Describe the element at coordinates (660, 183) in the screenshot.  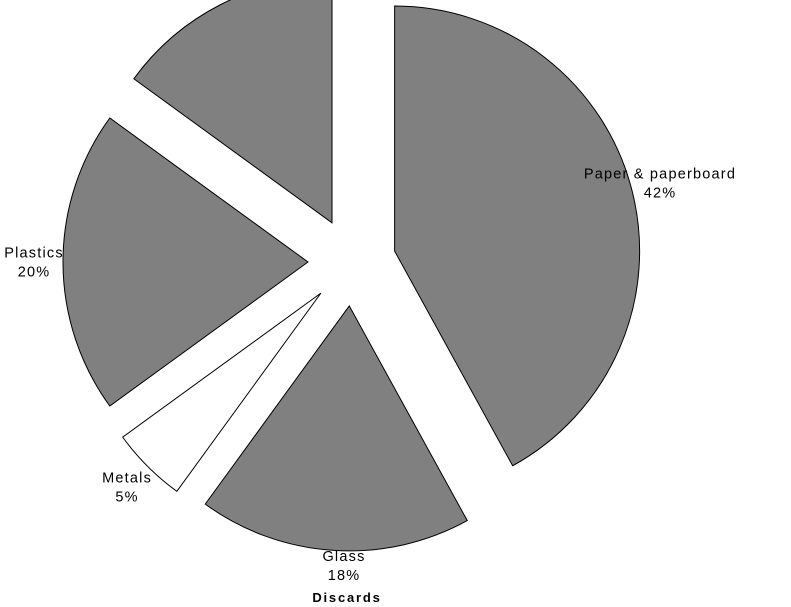
I see `slice-label-paper-and-paperboard: Paper & paperboard 42%` at that location.